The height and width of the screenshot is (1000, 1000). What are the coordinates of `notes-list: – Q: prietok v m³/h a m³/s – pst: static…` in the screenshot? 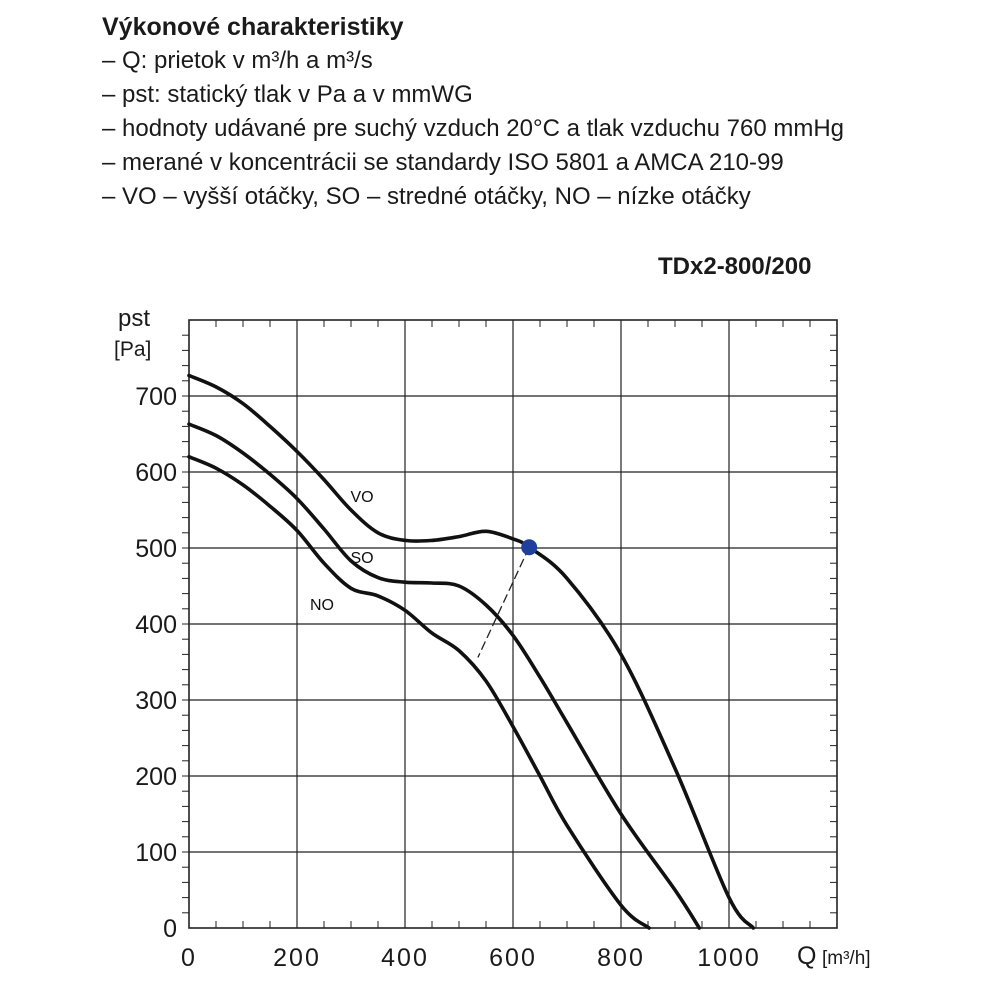 It's located at (473, 129).